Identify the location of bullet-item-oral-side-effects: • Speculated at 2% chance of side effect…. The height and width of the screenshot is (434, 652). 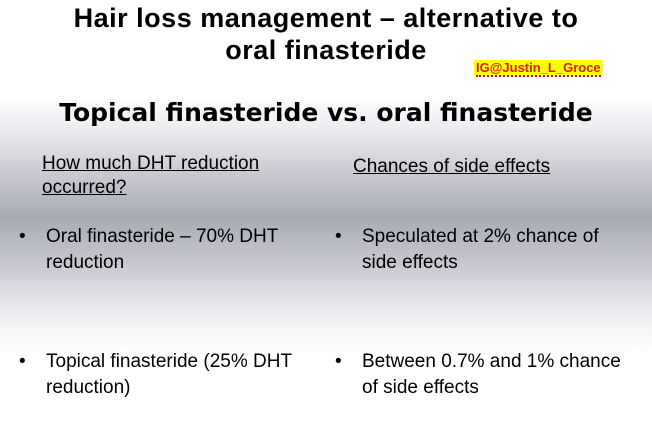
(483, 250).